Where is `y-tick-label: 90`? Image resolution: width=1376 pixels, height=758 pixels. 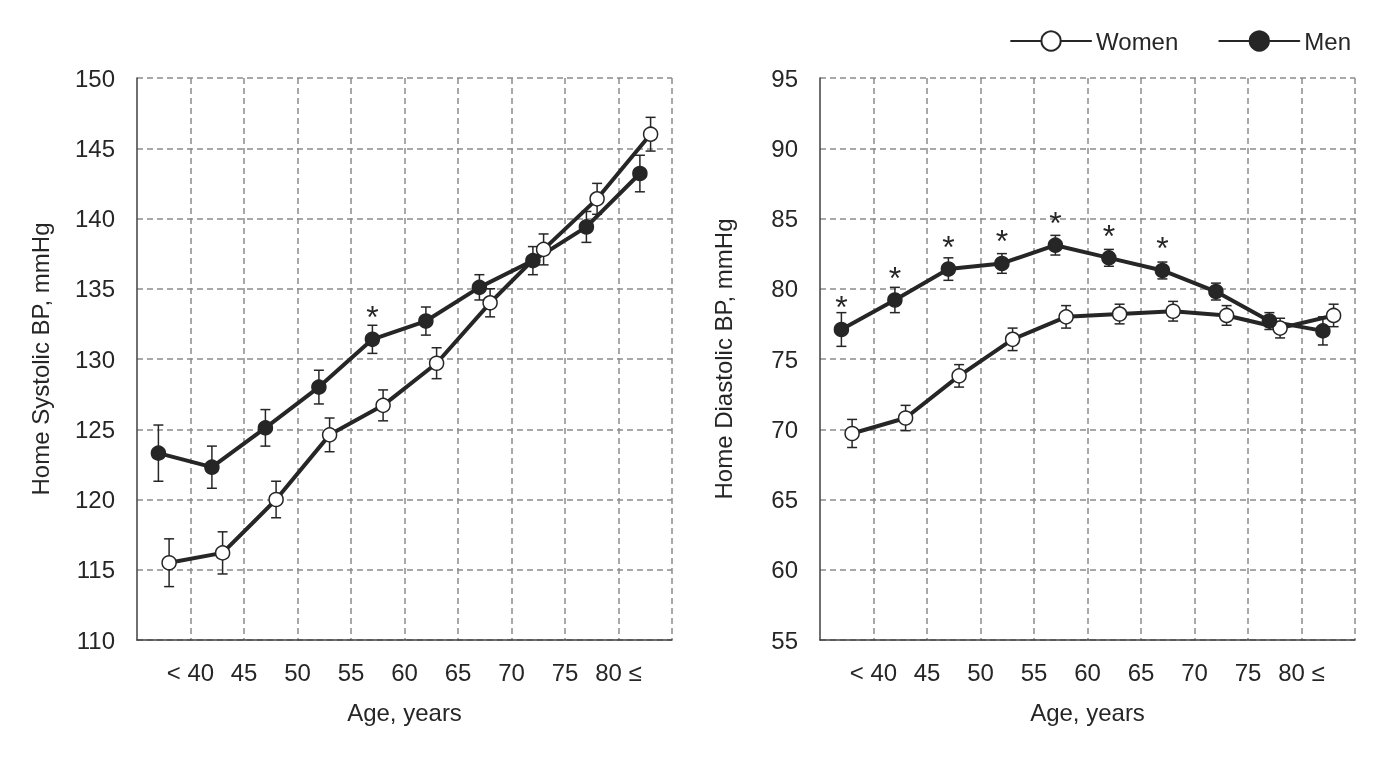 y-tick-label: 90 is located at coordinates (784, 148).